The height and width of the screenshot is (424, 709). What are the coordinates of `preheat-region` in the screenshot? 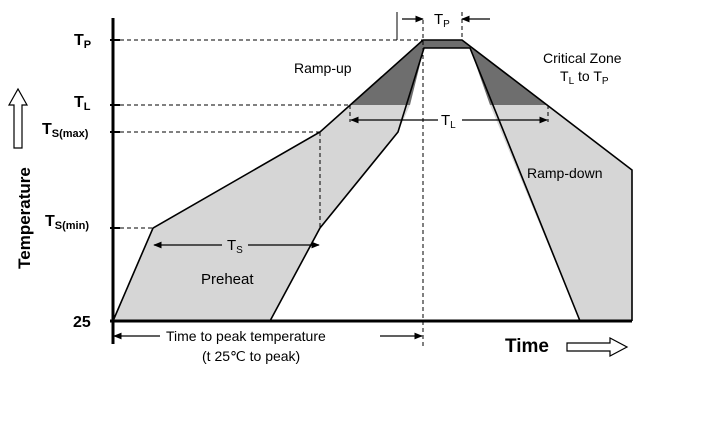 It's located at (216, 274).